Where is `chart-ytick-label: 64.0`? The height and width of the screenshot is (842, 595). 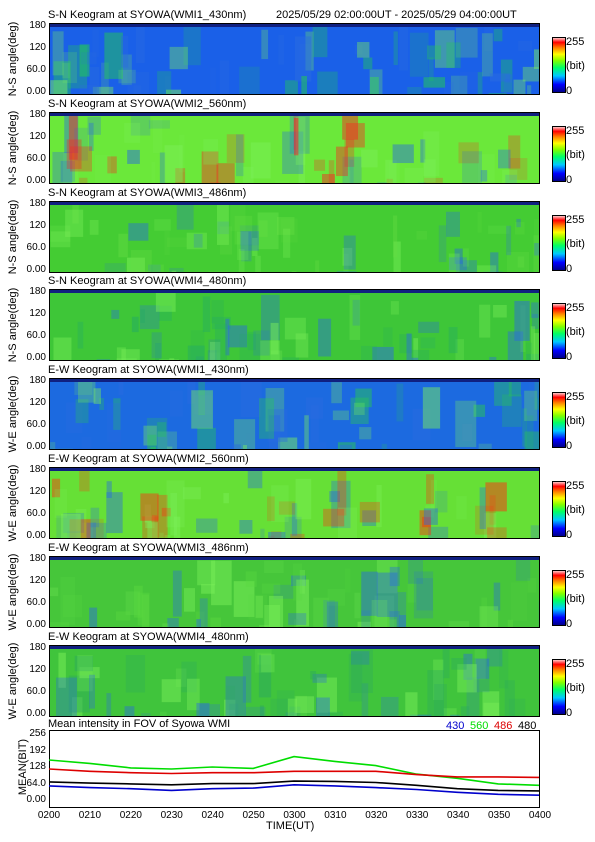
chart-ytick-label: 64.0 is located at coordinates (36, 783).